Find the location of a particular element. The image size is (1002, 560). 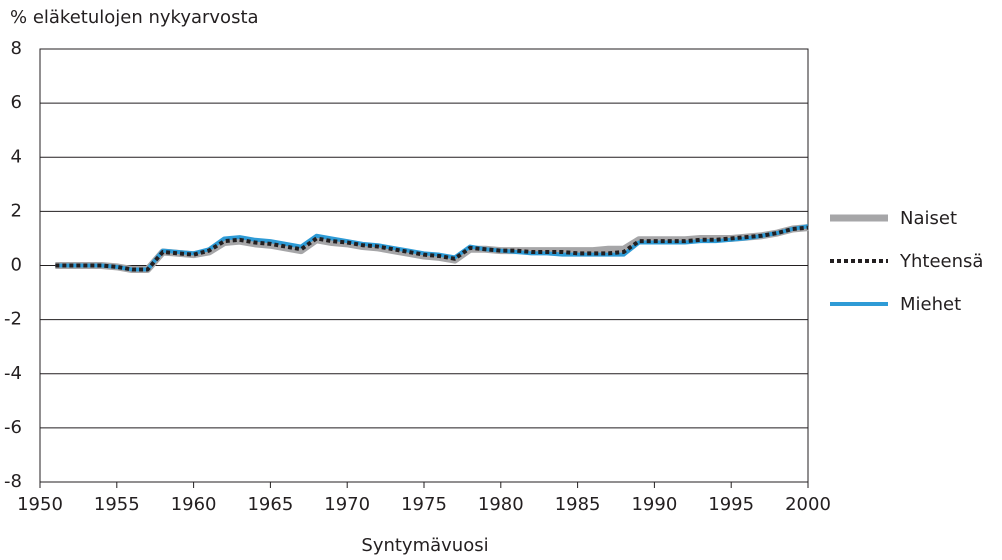

y-tick-label: -8 is located at coordinates (13, 481).